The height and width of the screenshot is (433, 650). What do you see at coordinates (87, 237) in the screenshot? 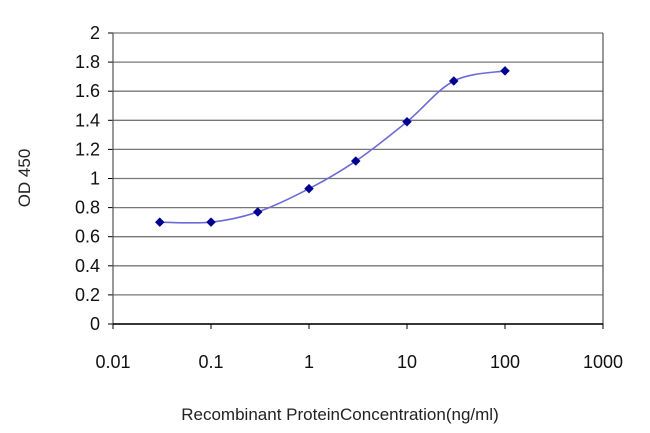
I see `y-tick-label: 0.6` at bounding box center [87, 237].